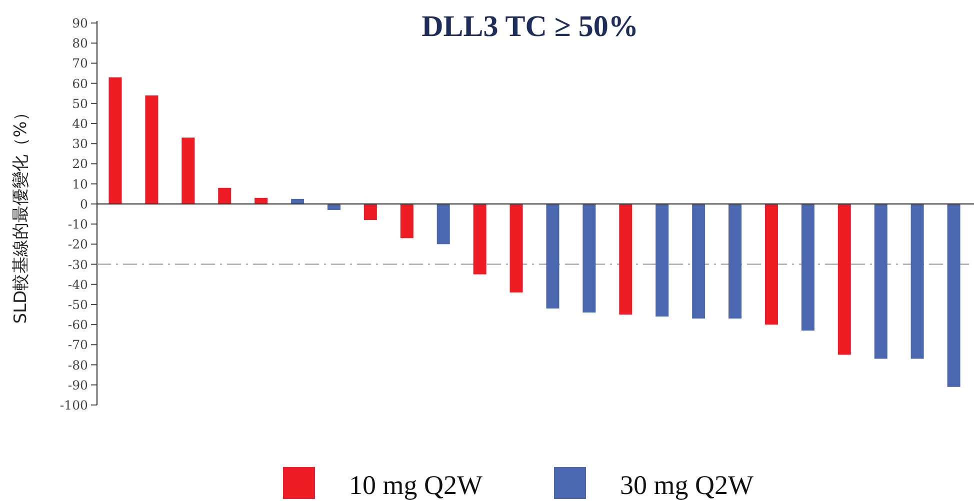 The width and height of the screenshot is (974, 501). I want to click on y-tick-label: -20, so click(78, 244).